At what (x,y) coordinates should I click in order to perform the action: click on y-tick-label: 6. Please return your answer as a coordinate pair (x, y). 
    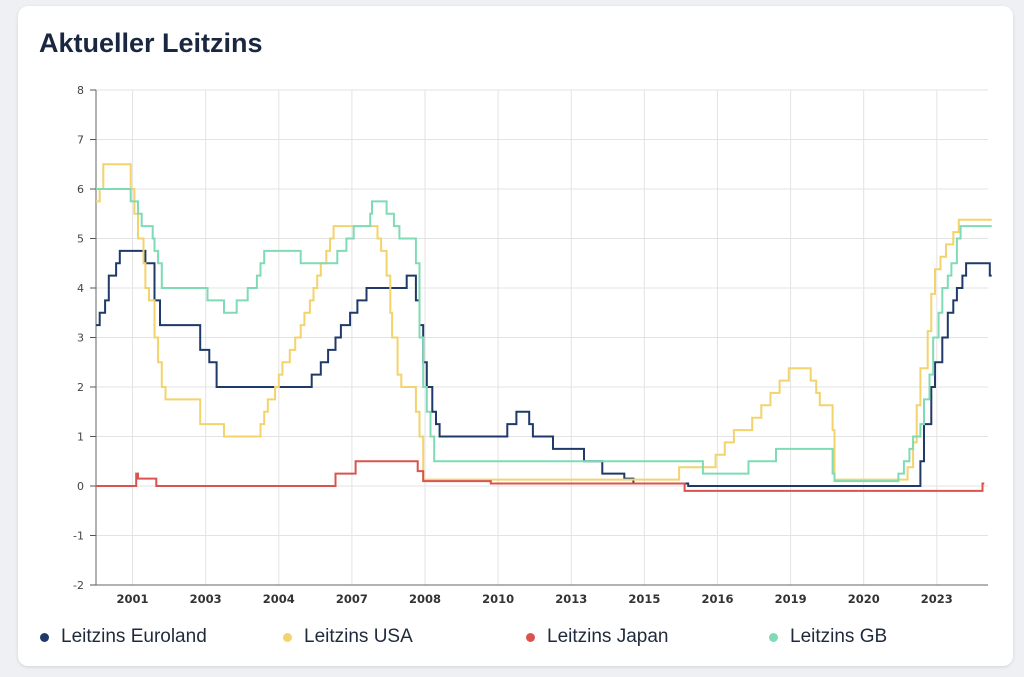
    Looking at the image, I should click on (80, 189).